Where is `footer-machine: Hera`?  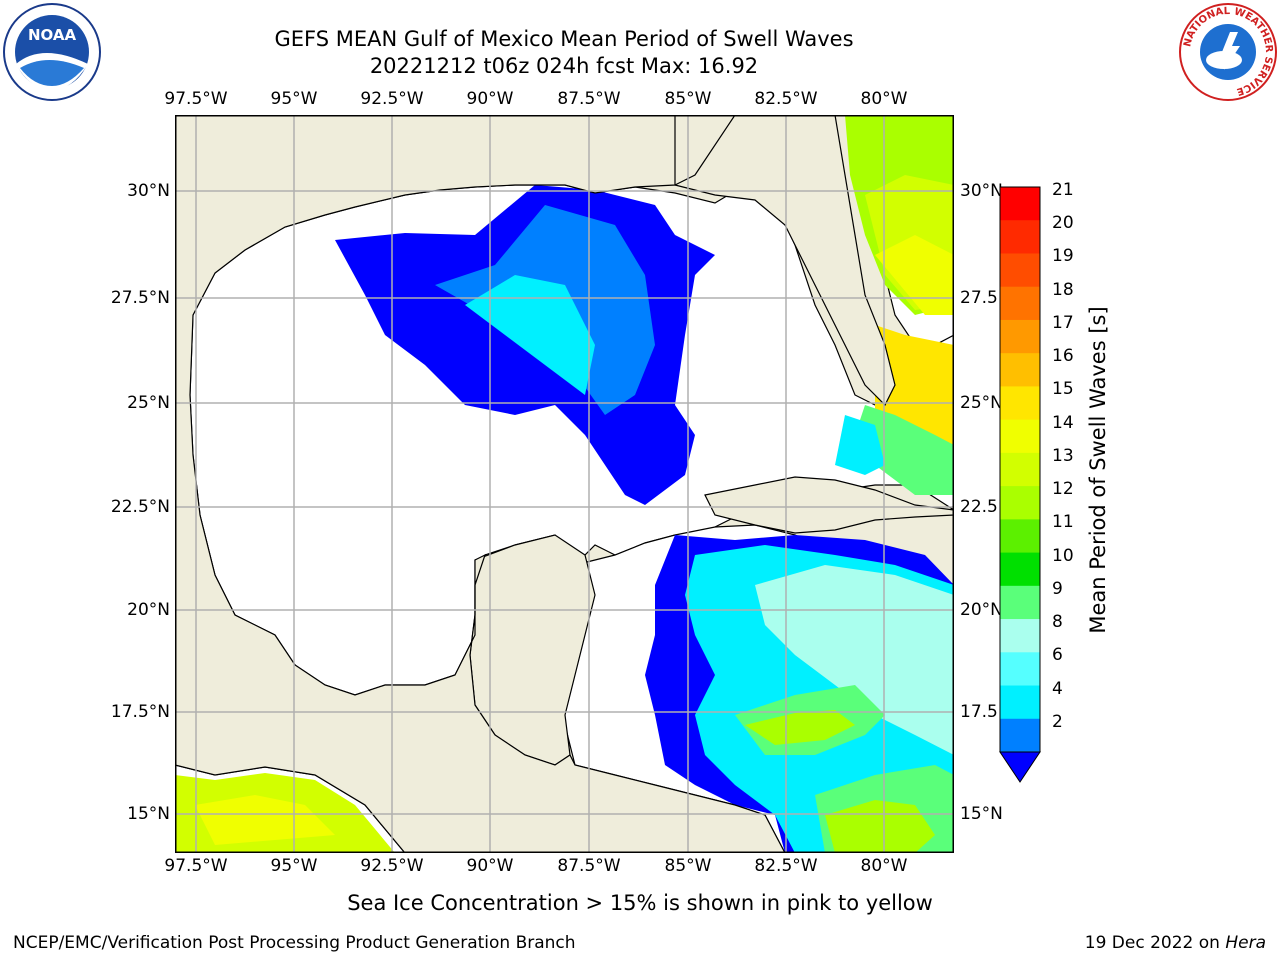
footer-machine: Hera is located at coordinates (1245, 943).